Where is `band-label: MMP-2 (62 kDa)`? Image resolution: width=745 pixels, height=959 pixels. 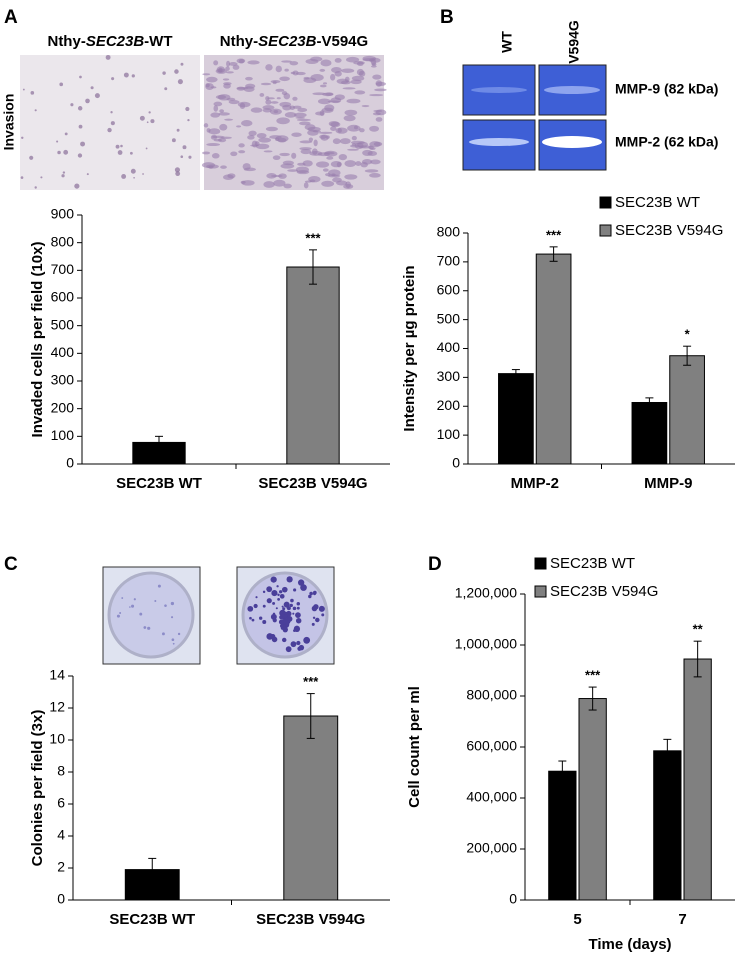
band-label: MMP-2 (62 kDa) is located at coordinates (666, 142).